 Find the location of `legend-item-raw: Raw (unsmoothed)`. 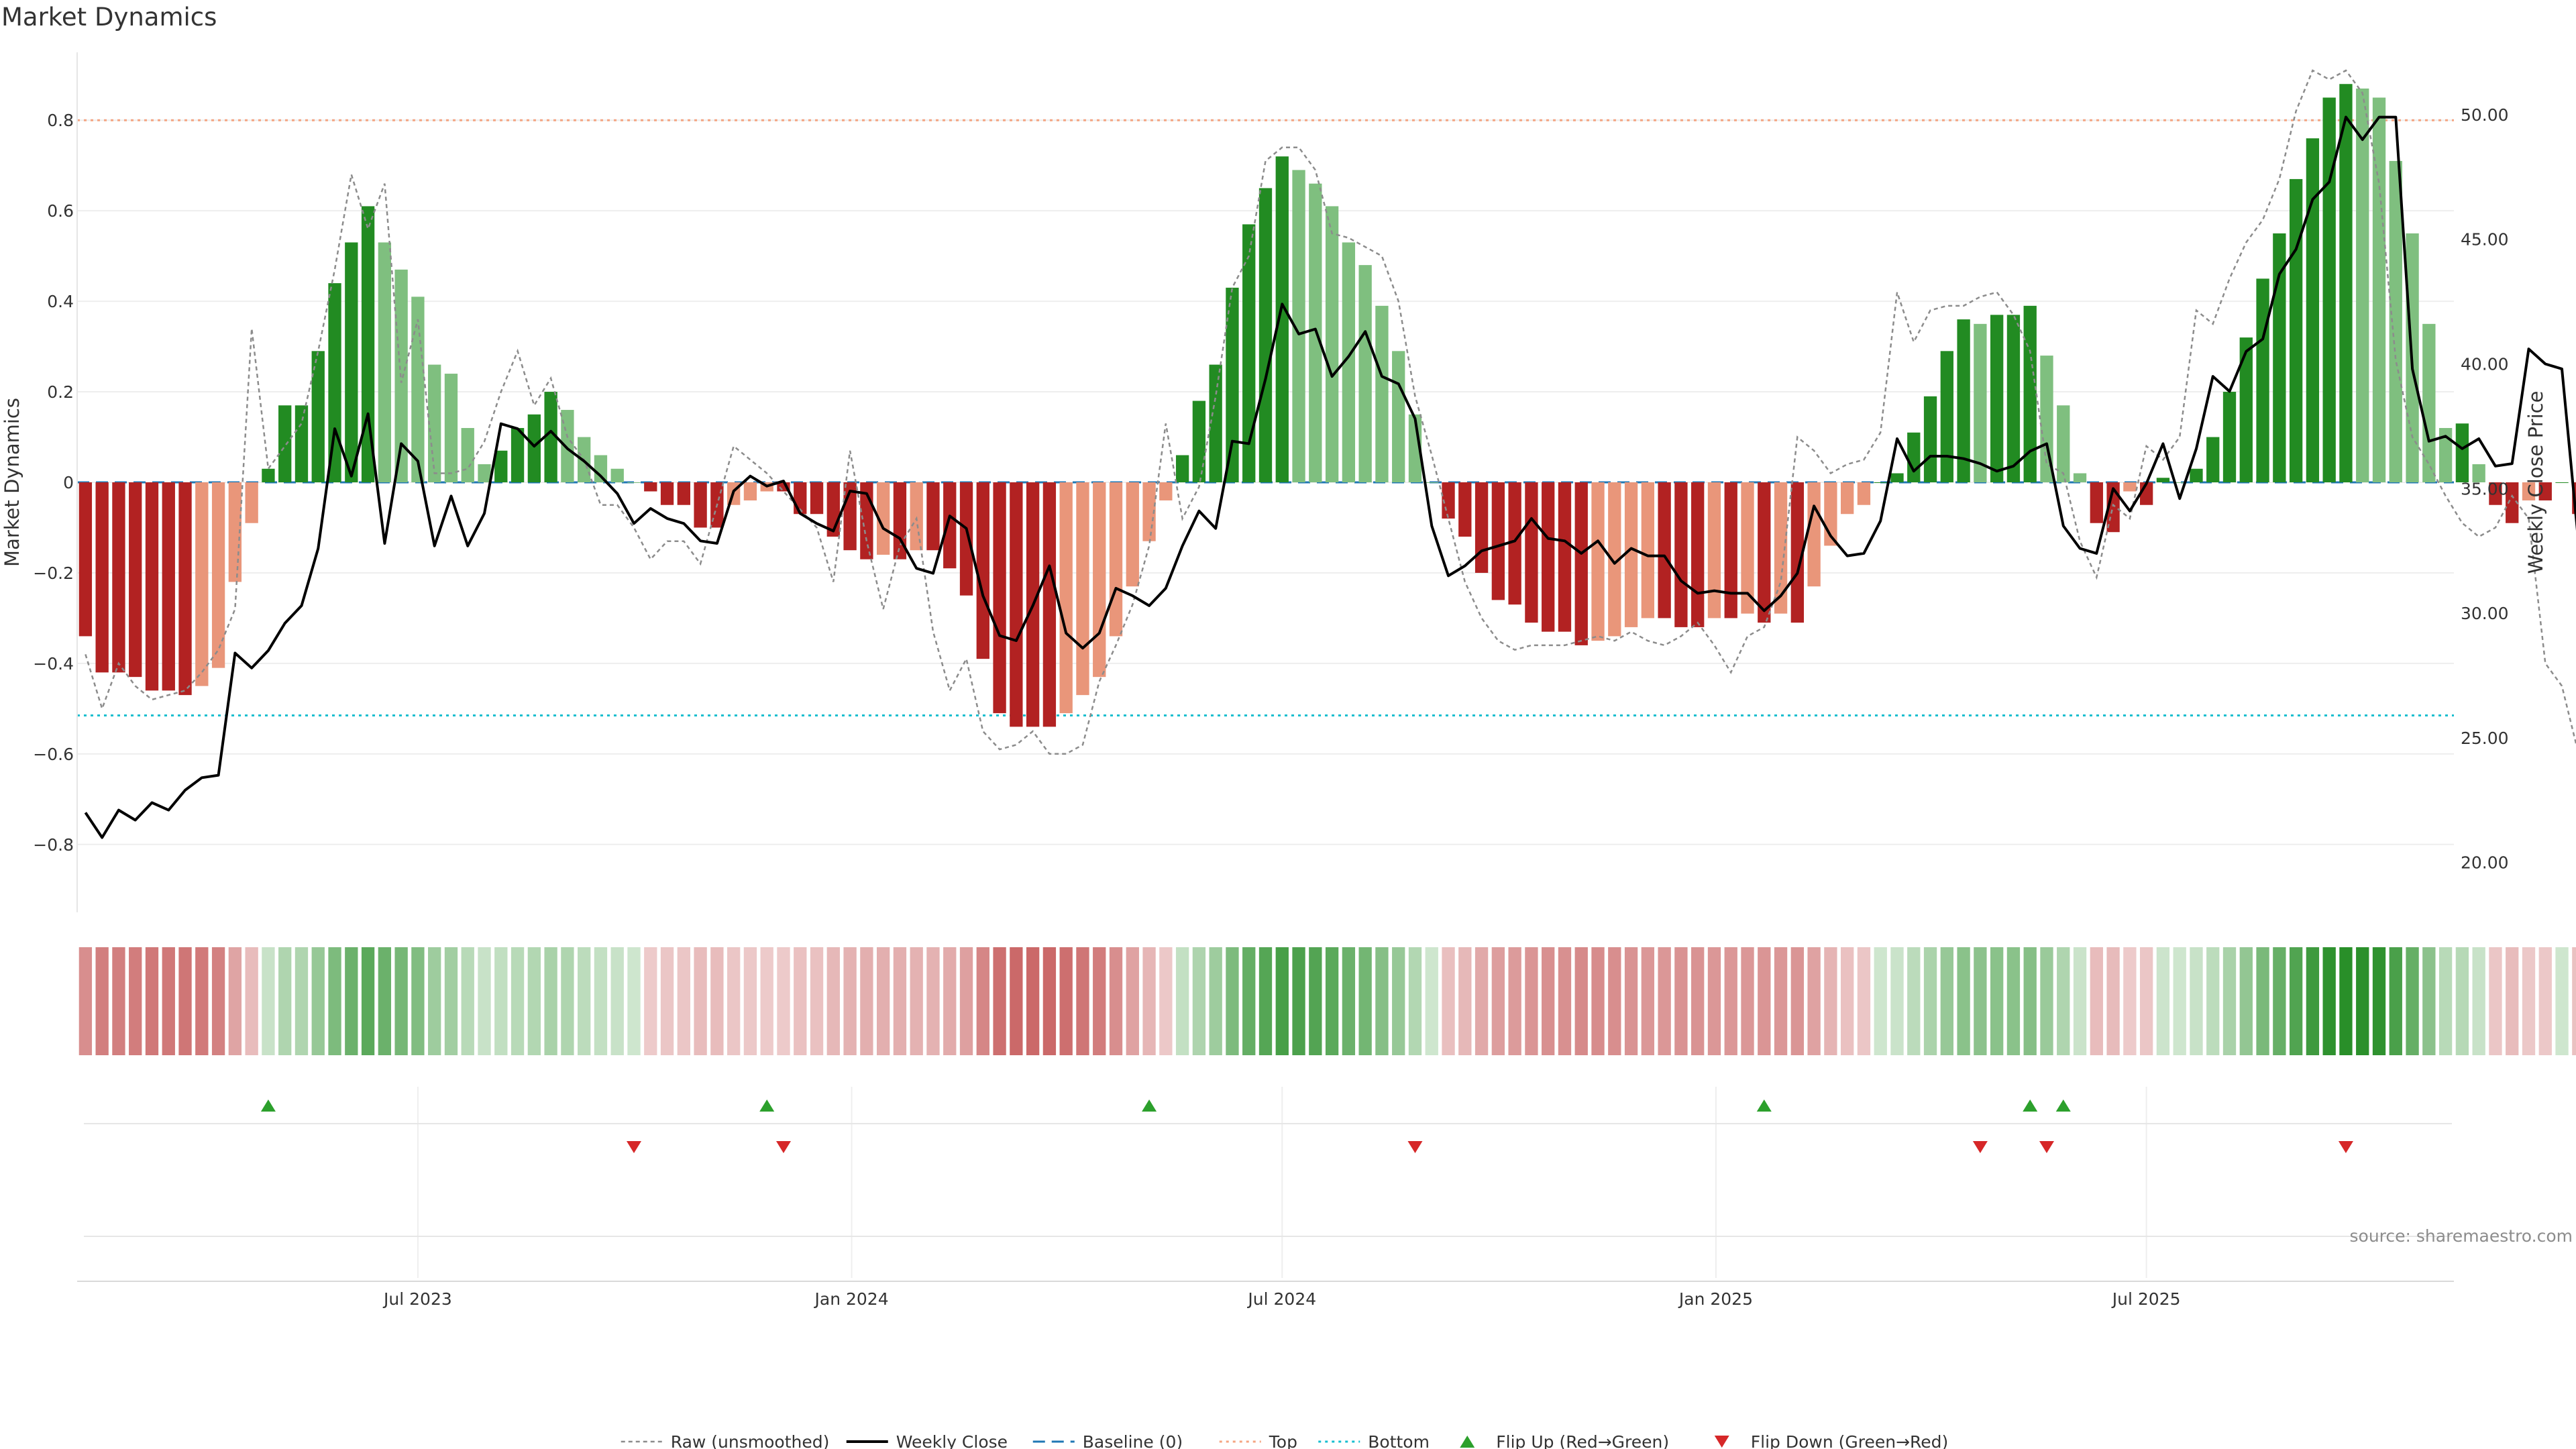

legend-item-raw: Raw (unsmoothed) is located at coordinates (725, 1440).